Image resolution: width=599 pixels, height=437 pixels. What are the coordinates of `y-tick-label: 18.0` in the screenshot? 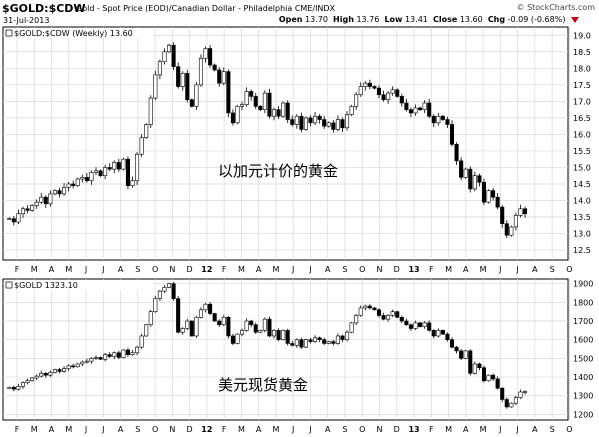 It's located at (582, 68).